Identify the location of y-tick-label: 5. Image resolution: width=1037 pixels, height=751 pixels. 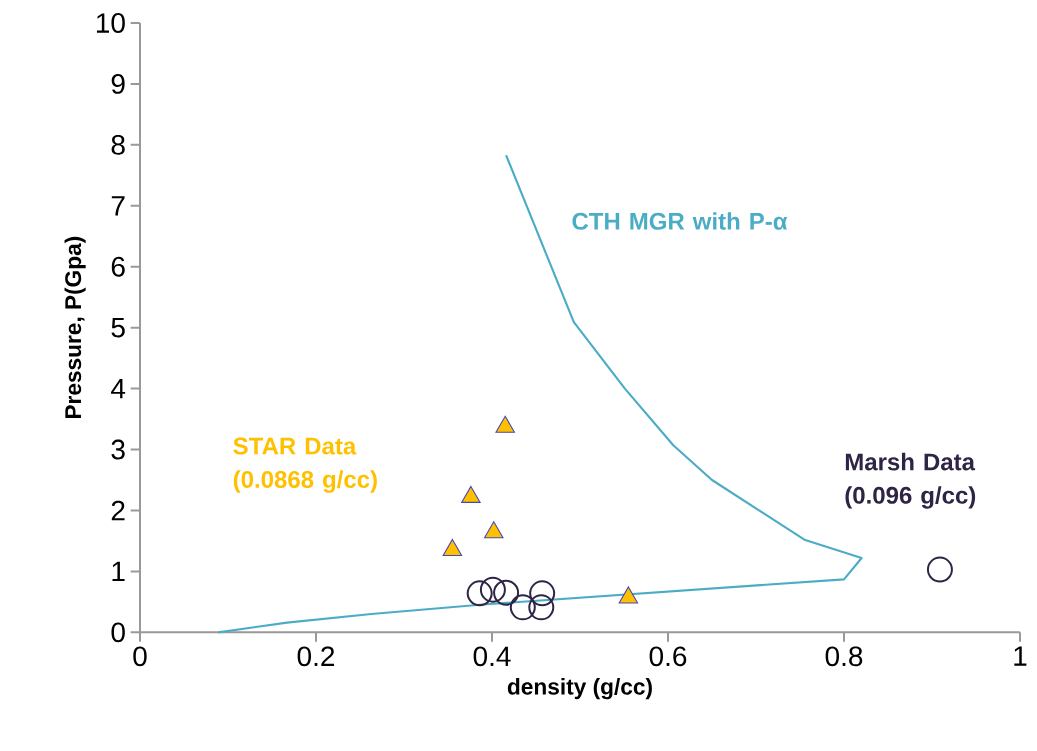
(118, 327).